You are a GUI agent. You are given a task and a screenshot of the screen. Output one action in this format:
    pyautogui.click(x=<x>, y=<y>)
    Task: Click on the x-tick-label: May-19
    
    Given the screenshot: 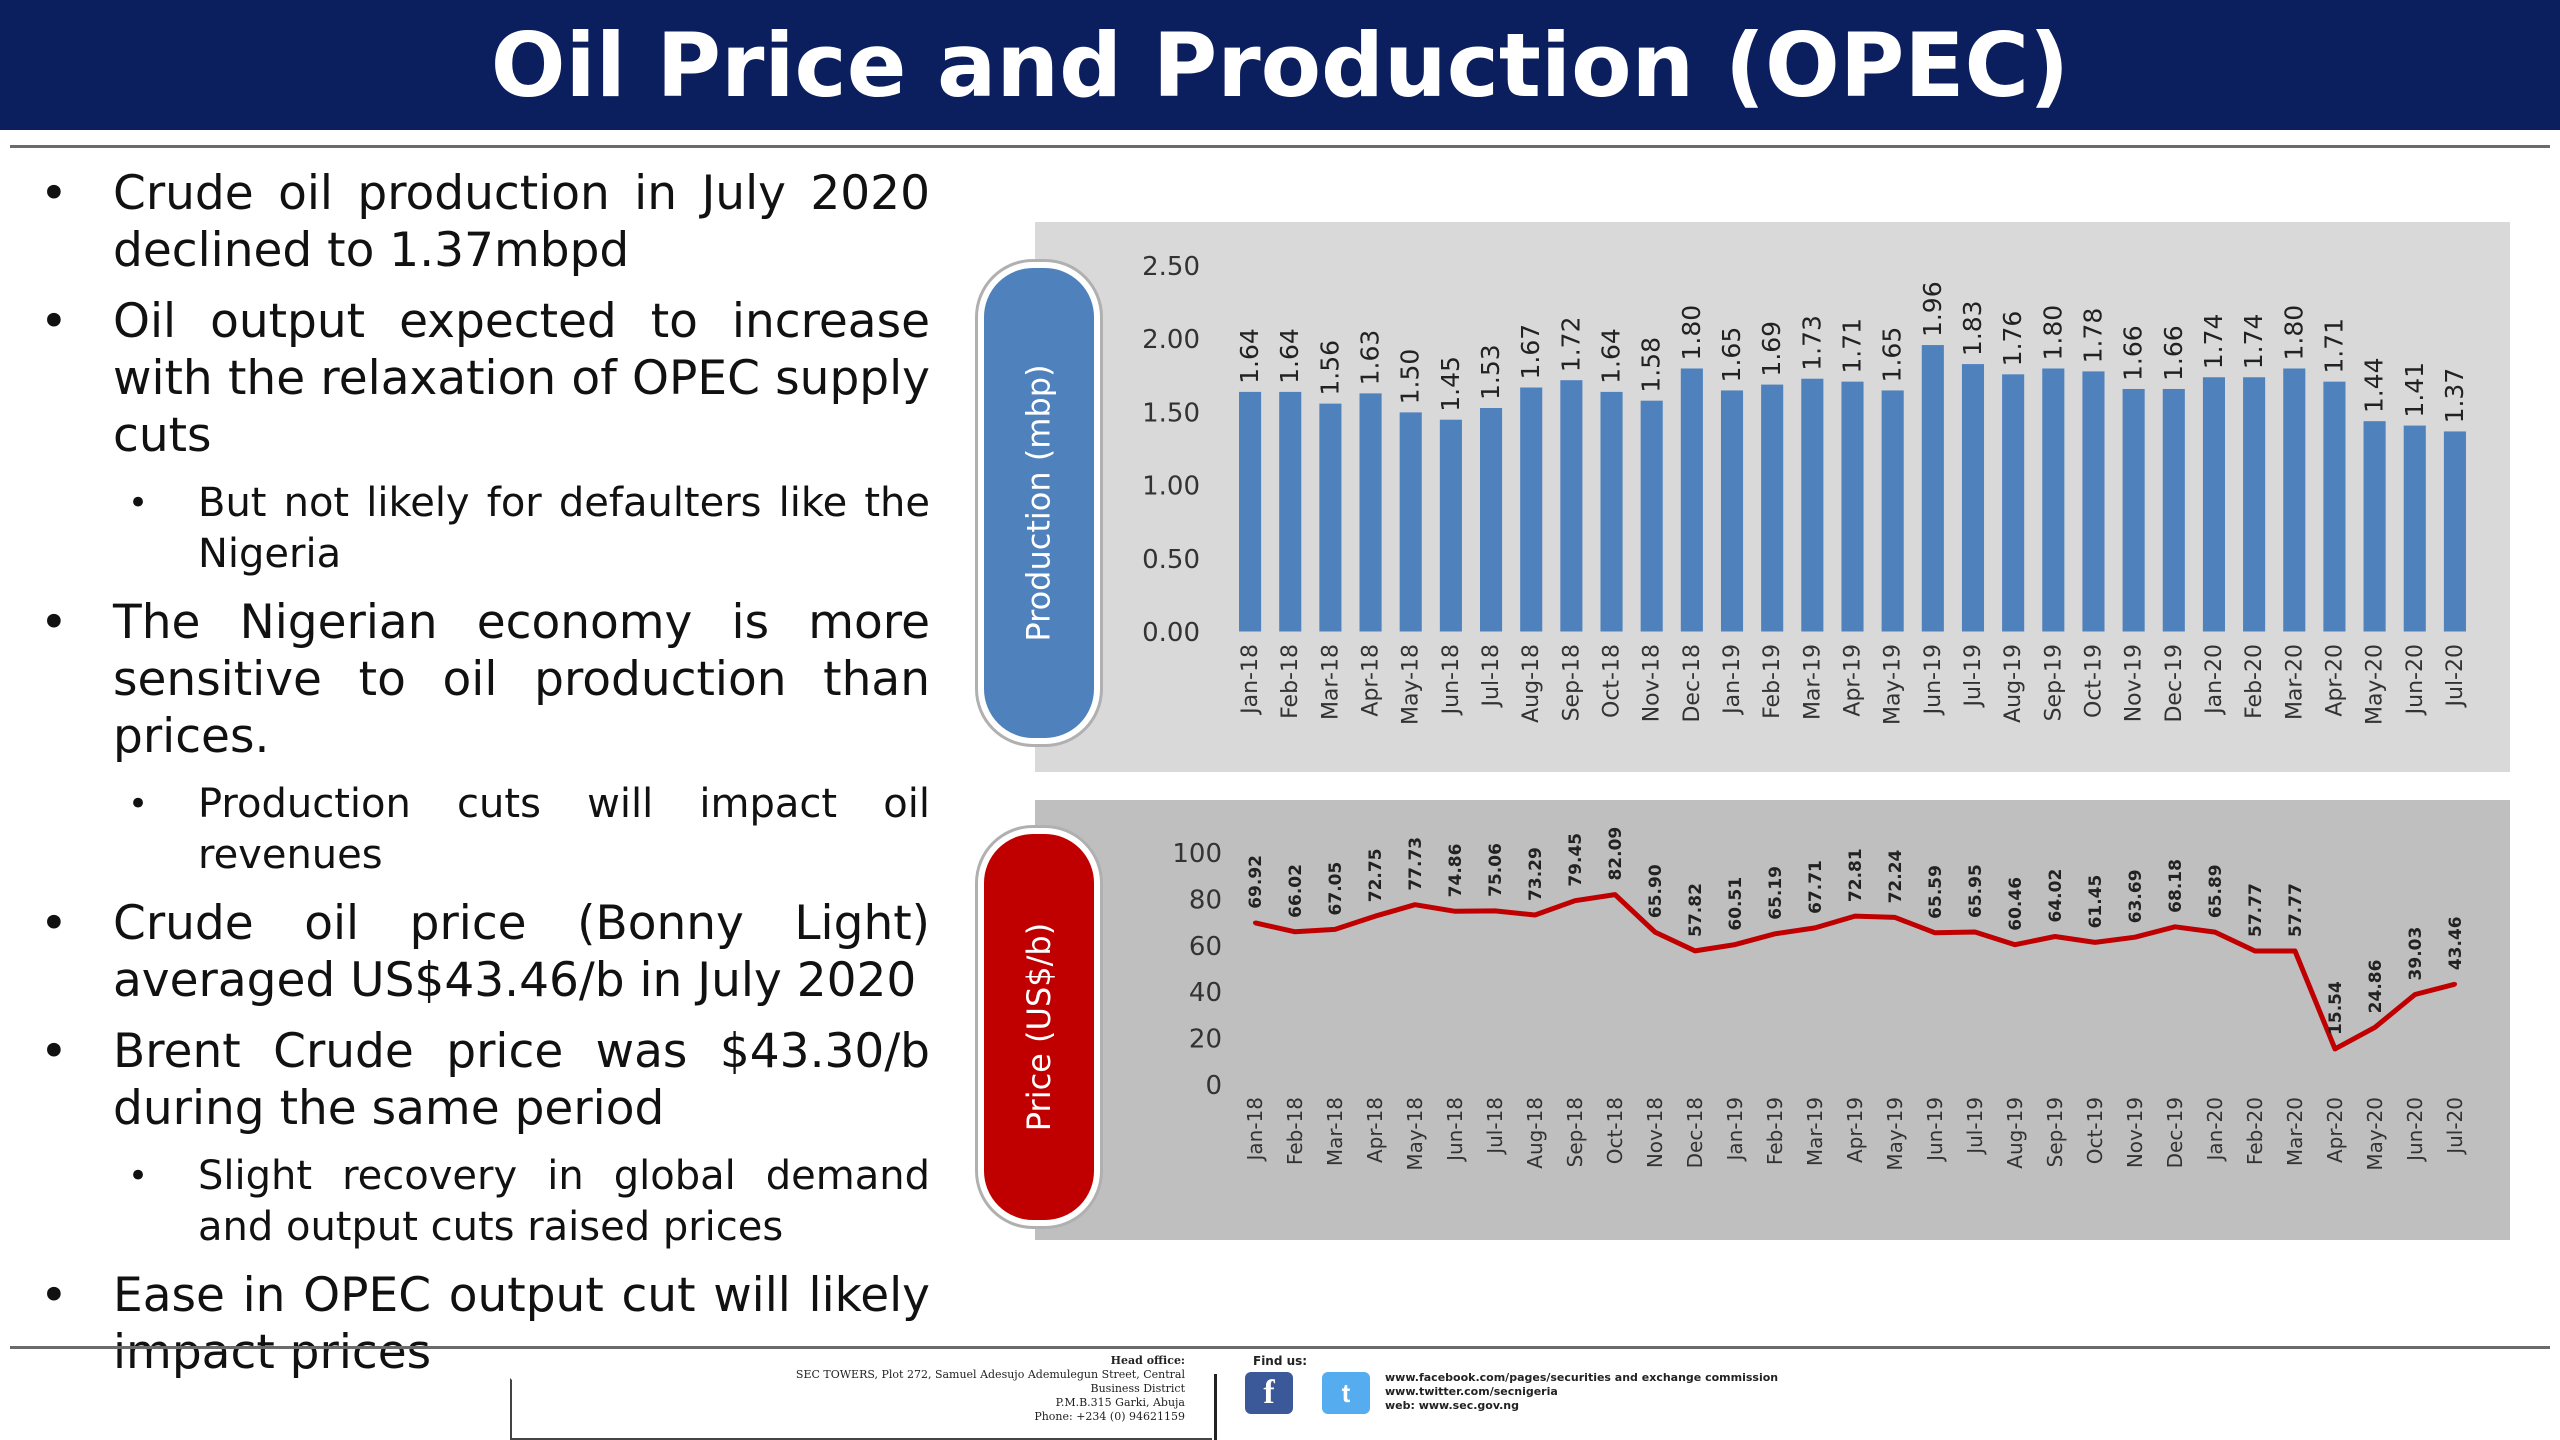 What is the action you would take?
    pyautogui.click(x=1895, y=1134)
    